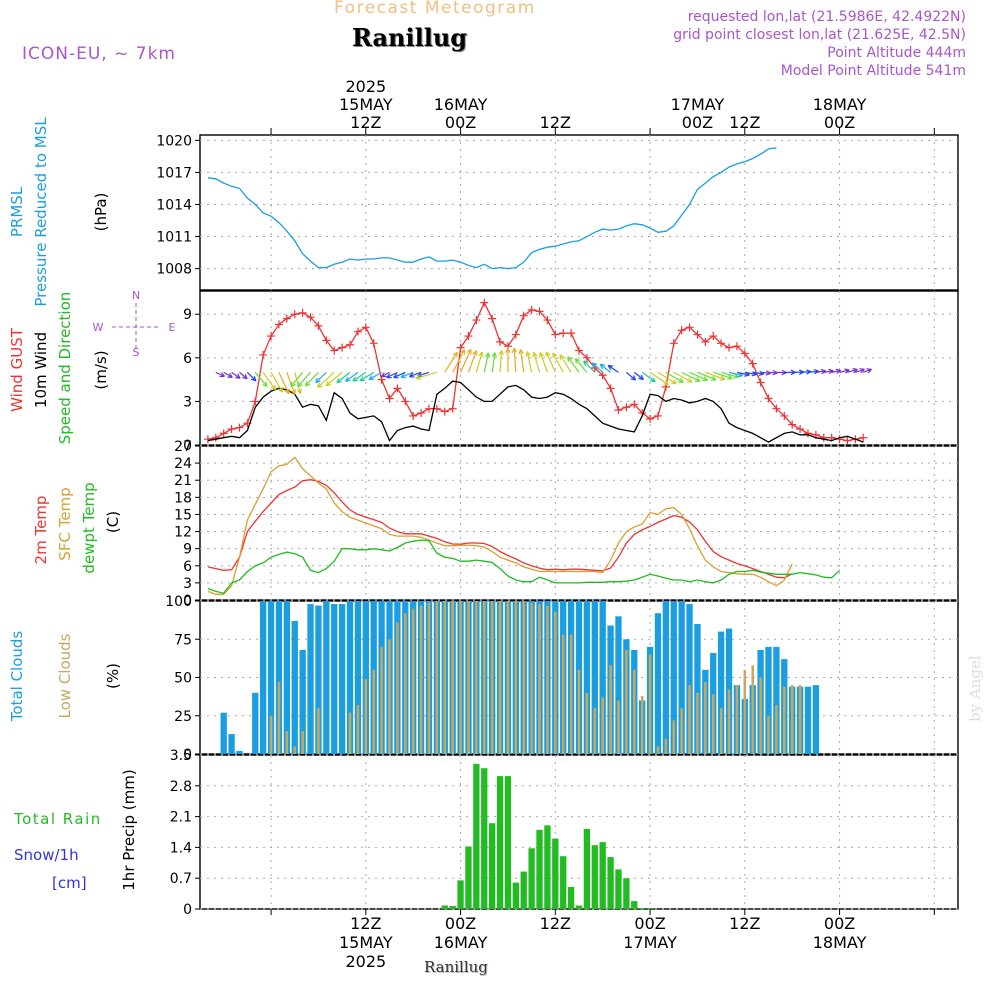  Describe the element at coordinates (183, 640) in the screenshot. I see `y-tick-label: 75` at that location.